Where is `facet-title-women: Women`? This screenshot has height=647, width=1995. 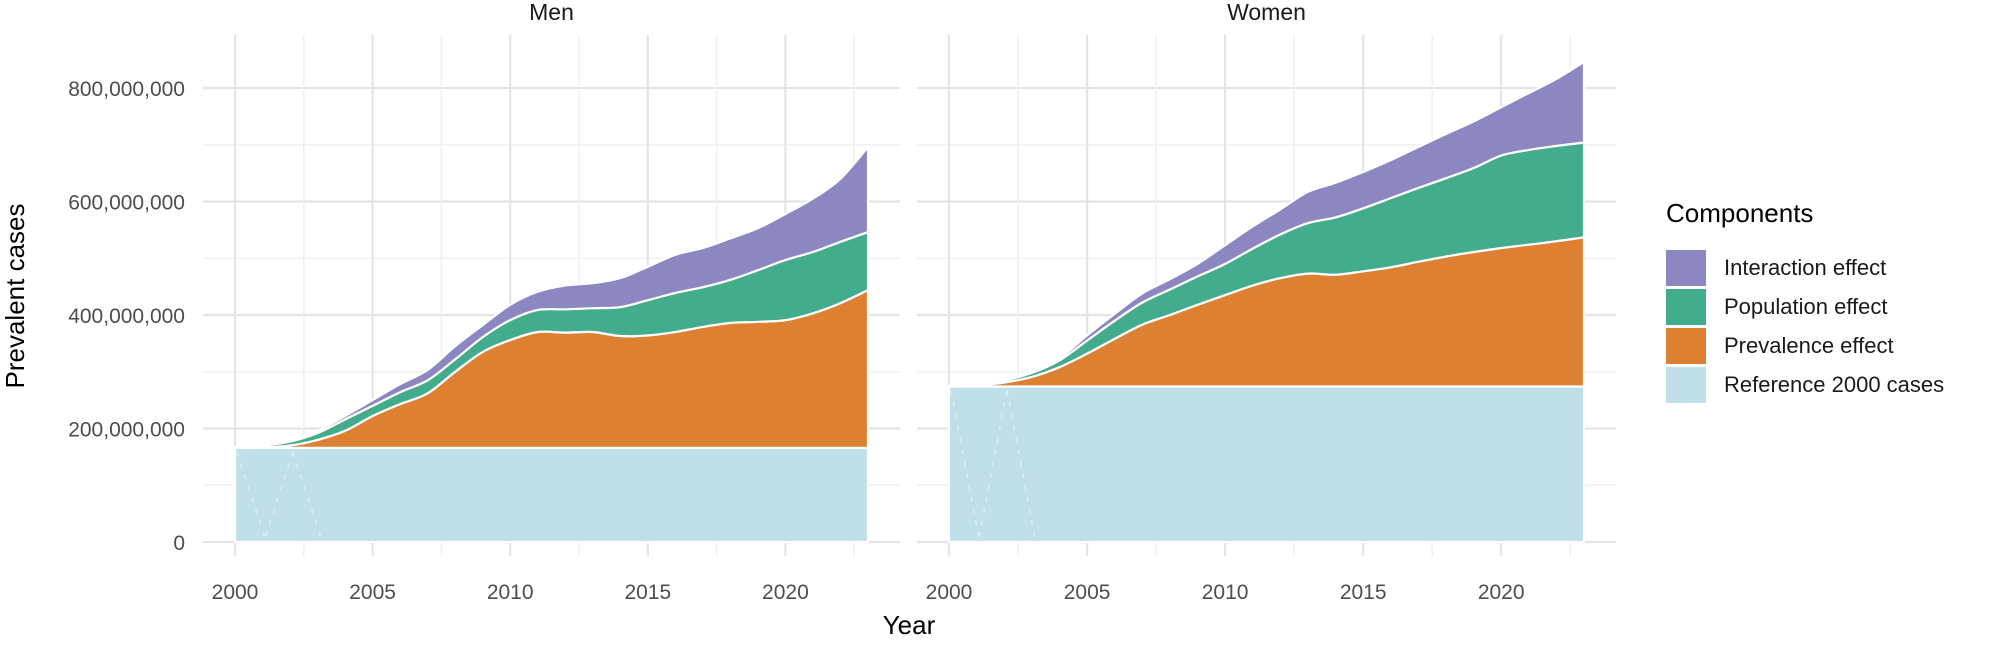 facet-title-women: Women is located at coordinates (1266, 12).